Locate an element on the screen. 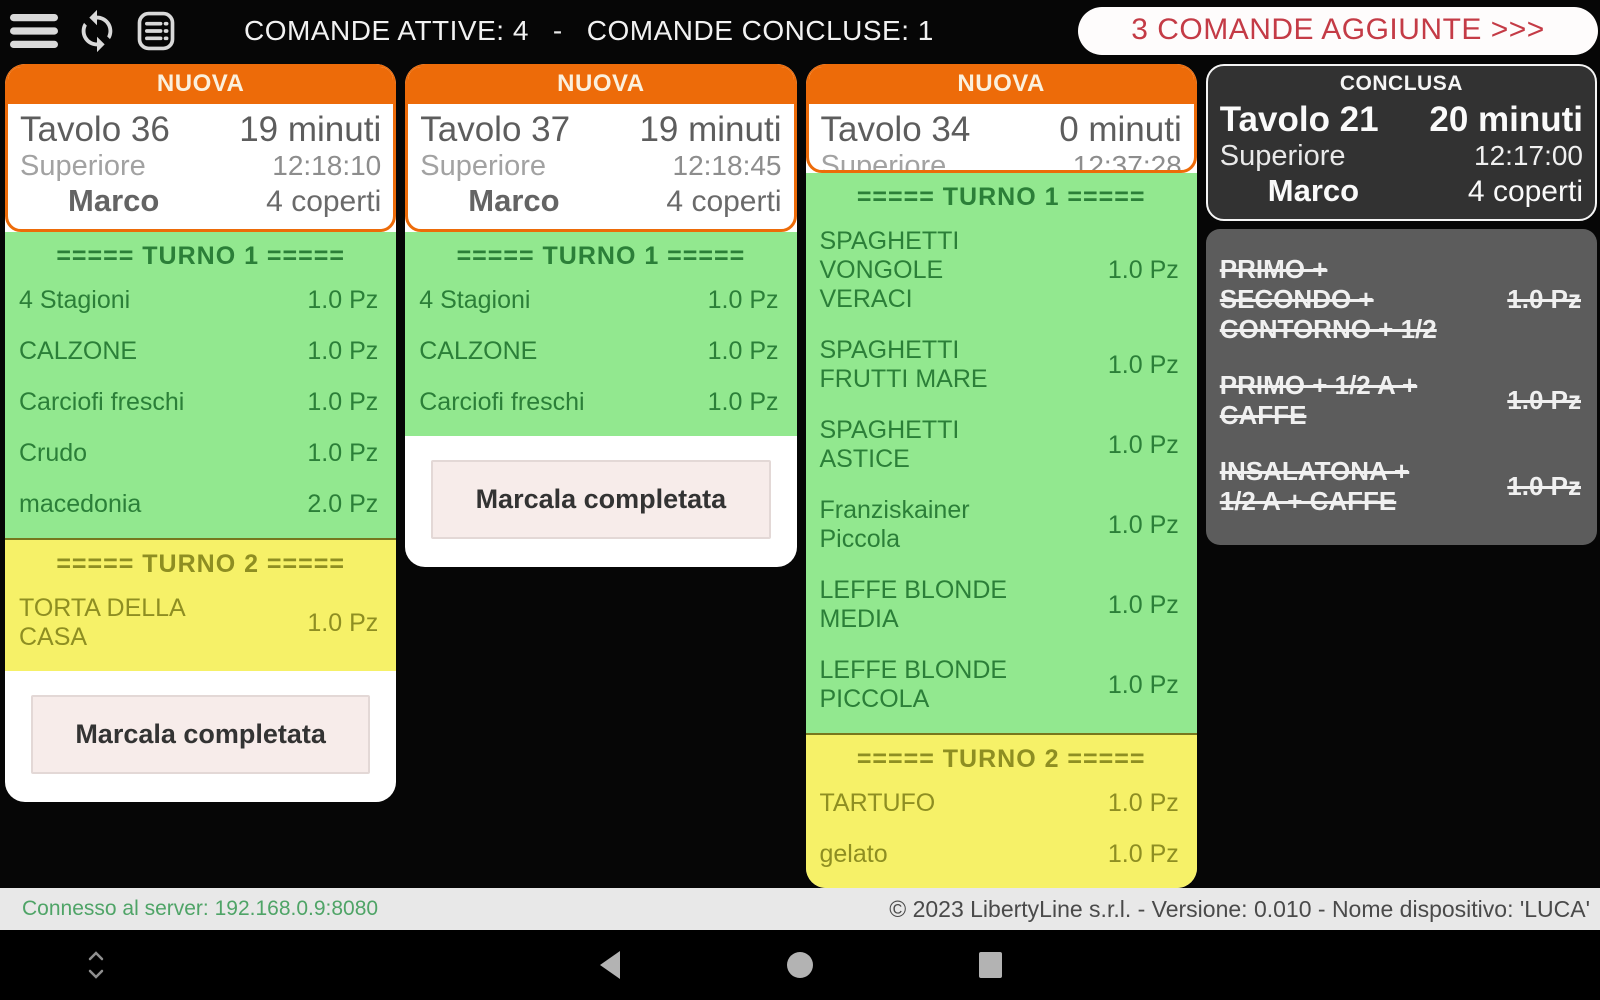 The width and height of the screenshot is (1600, 1000). status-badge: CONCLUSA is located at coordinates (1401, 83).